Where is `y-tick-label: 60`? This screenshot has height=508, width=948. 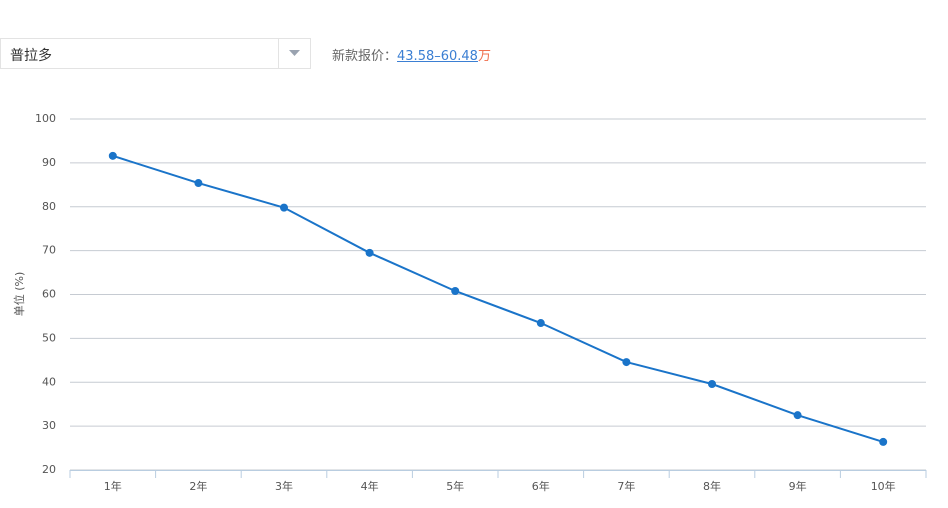
y-tick-label: 60 is located at coordinates (49, 294).